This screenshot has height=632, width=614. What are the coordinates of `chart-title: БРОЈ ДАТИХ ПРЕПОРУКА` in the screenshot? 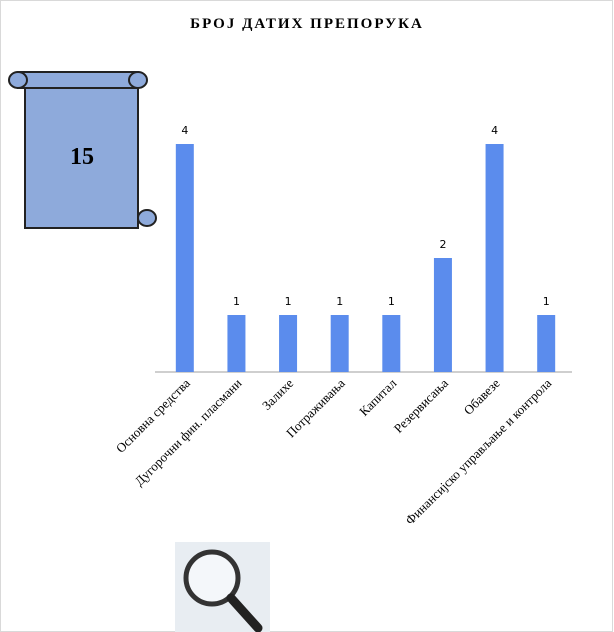 It's located at (307, 24).